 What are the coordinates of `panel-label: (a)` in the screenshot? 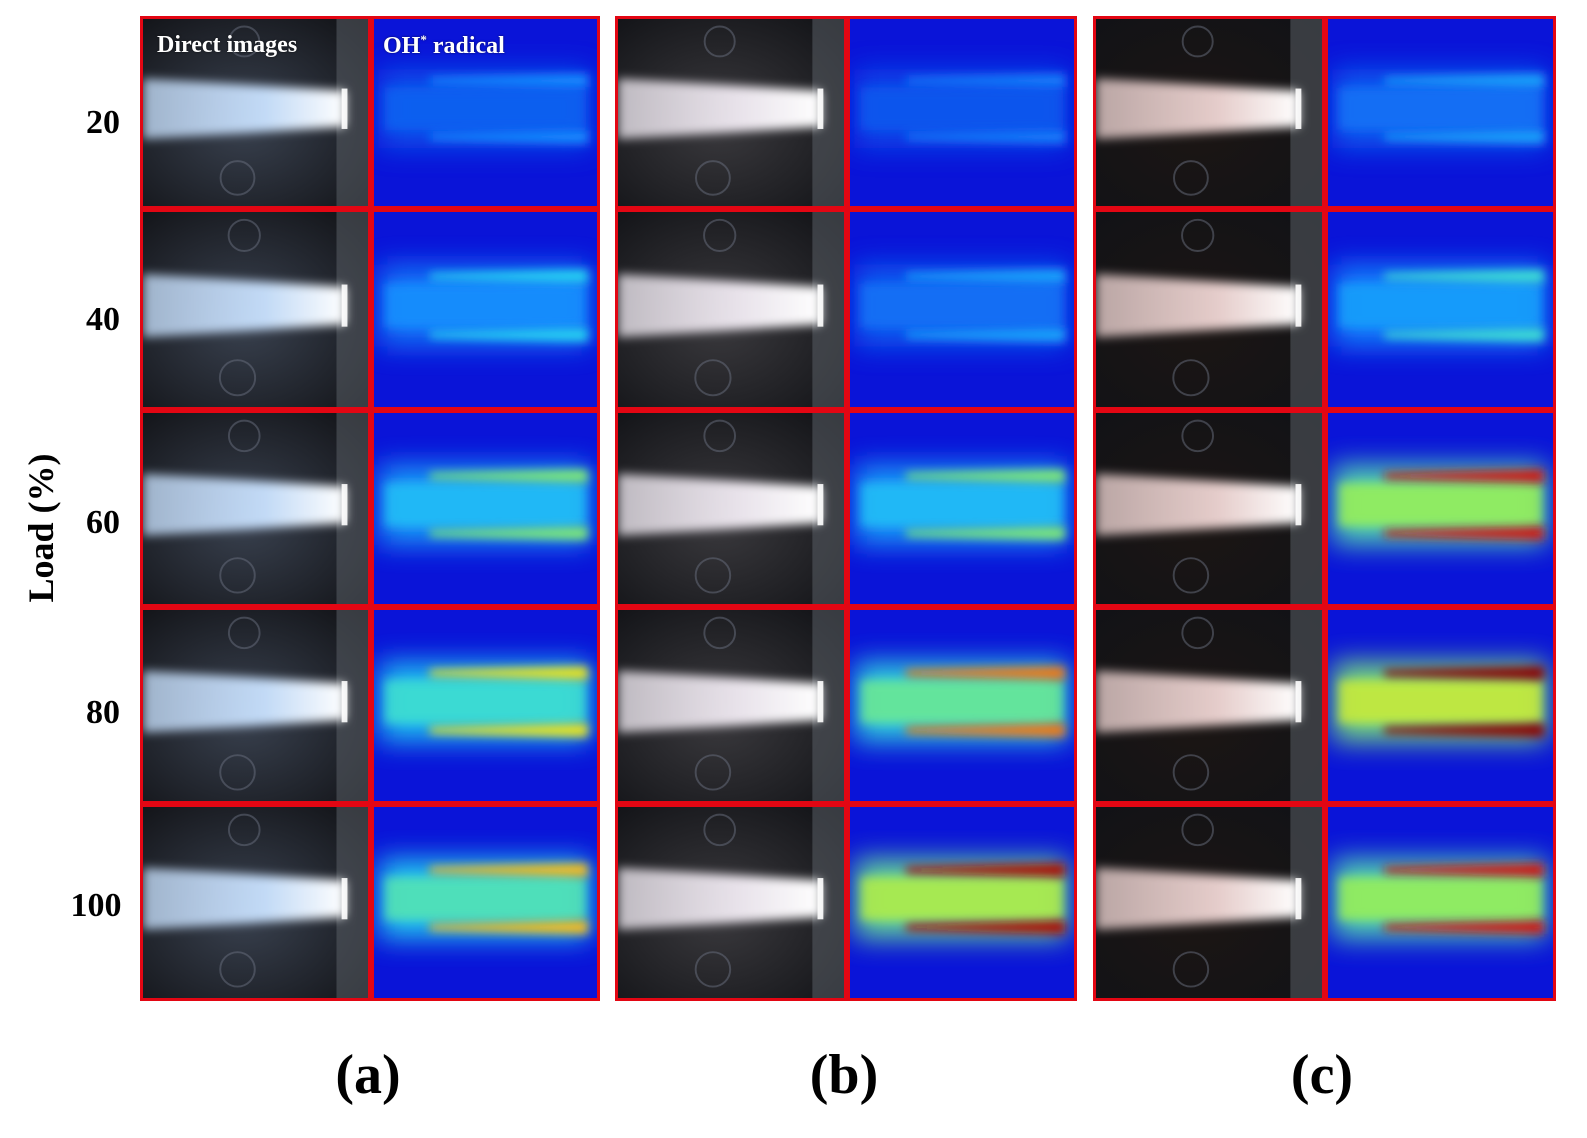 It's located at (368, 1075).